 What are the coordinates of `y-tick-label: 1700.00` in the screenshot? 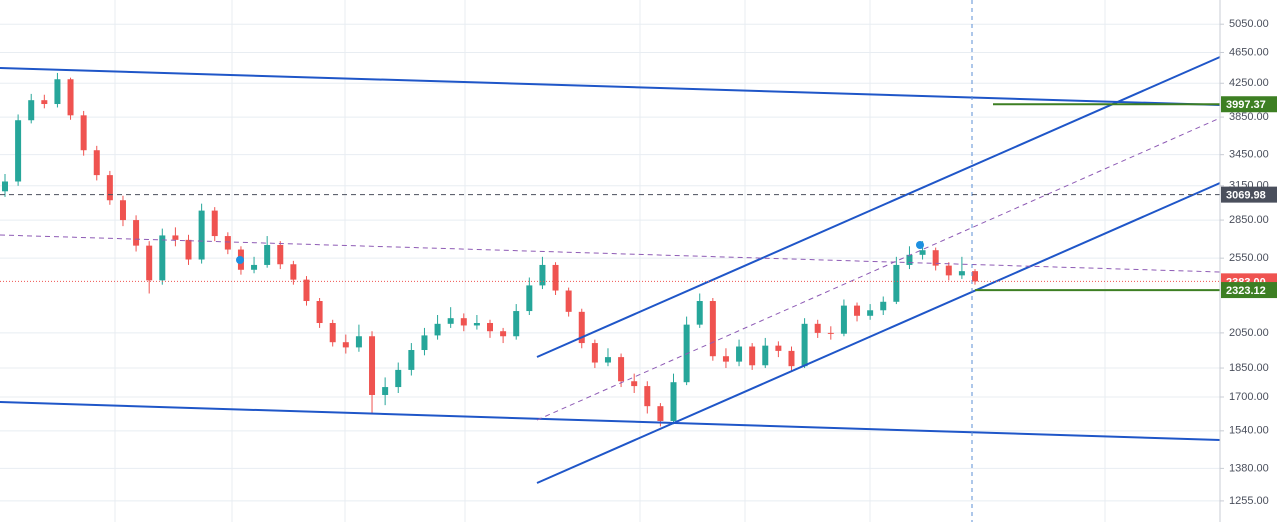 It's located at (1249, 397).